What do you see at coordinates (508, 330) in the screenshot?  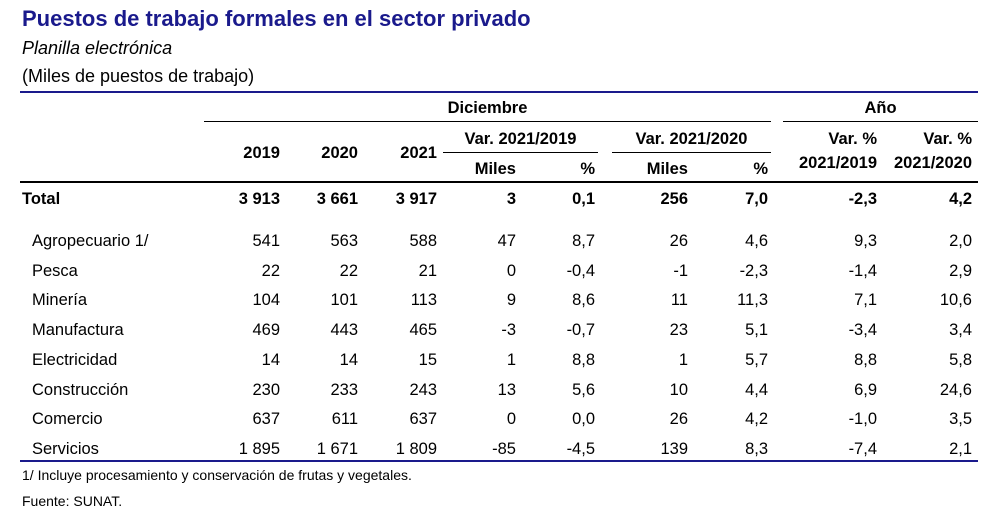 I see `cell-miles-2019: -3` at bounding box center [508, 330].